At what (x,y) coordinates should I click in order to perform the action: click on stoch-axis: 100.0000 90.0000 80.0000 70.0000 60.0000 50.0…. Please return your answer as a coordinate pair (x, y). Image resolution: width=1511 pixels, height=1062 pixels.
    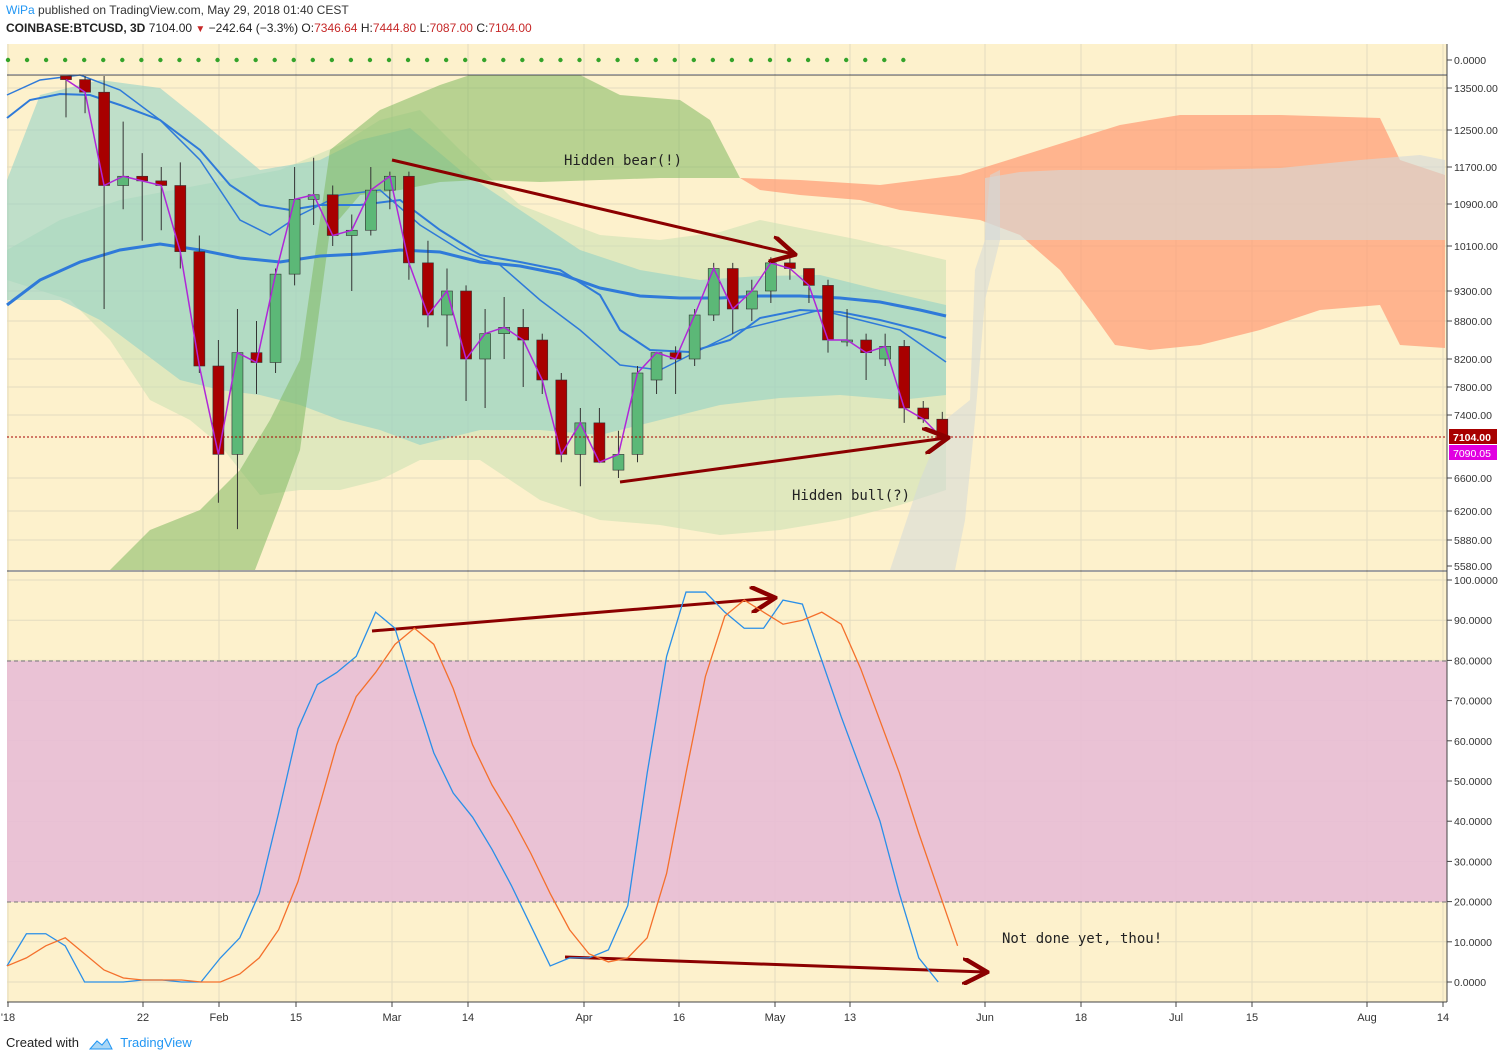
    Looking at the image, I should click on (1472, 782).